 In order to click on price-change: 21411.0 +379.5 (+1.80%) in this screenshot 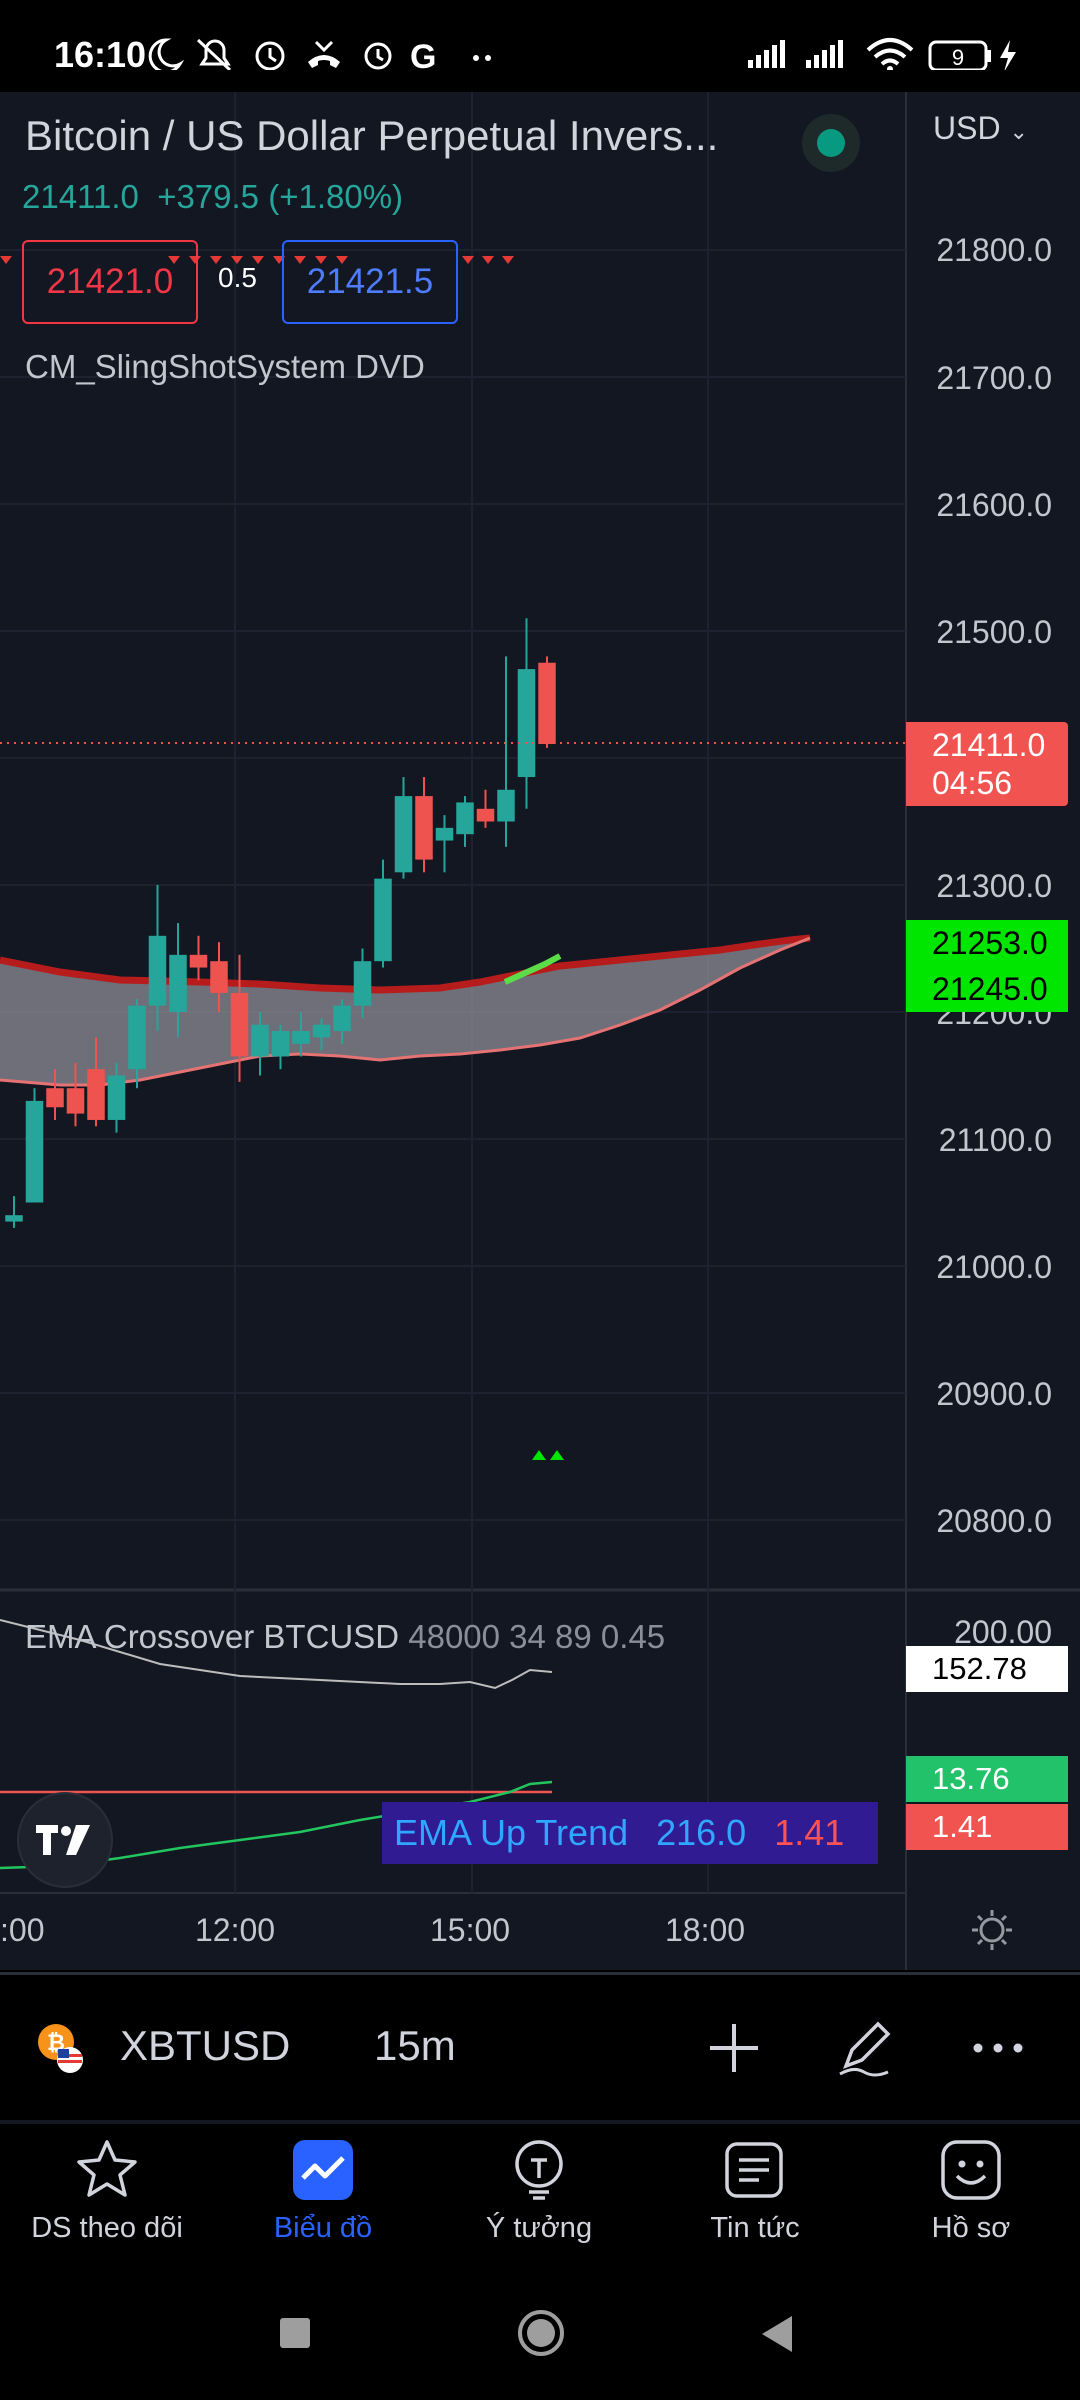, I will do `click(212, 197)`.